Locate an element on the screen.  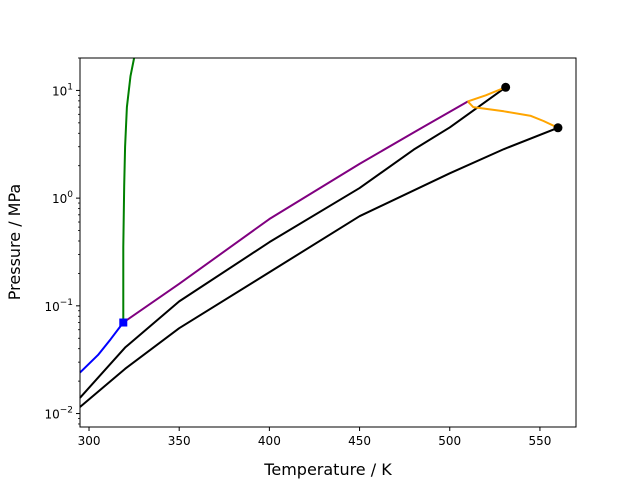
x-axis-title: Temperature / K is located at coordinates (327, 469).